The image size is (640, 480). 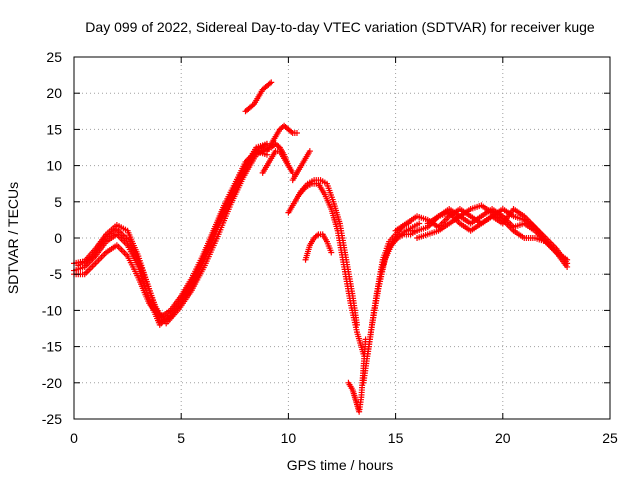 What do you see at coordinates (52, 383) in the screenshot?
I see `y-tick-label: -20` at bounding box center [52, 383].